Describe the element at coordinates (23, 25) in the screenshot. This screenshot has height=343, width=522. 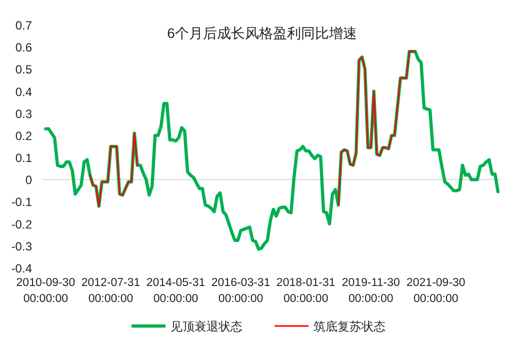
I see `y-tick-label: 0.7` at that location.